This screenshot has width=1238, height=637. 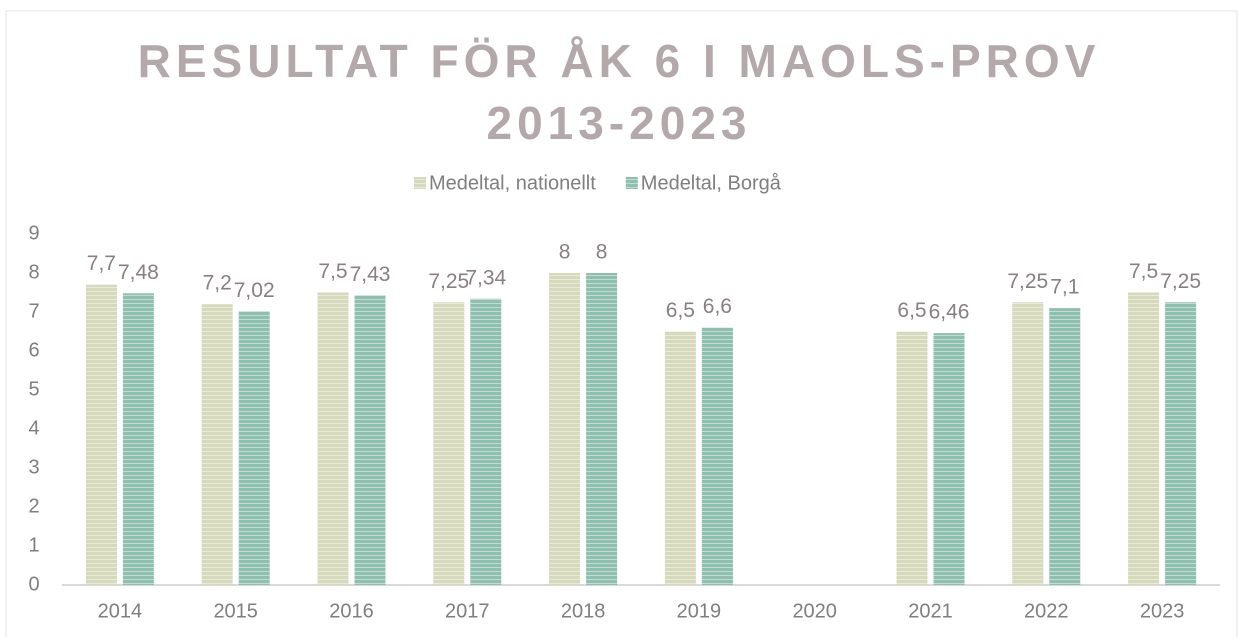 I want to click on y-tick-label: 8, so click(x=33, y=272).